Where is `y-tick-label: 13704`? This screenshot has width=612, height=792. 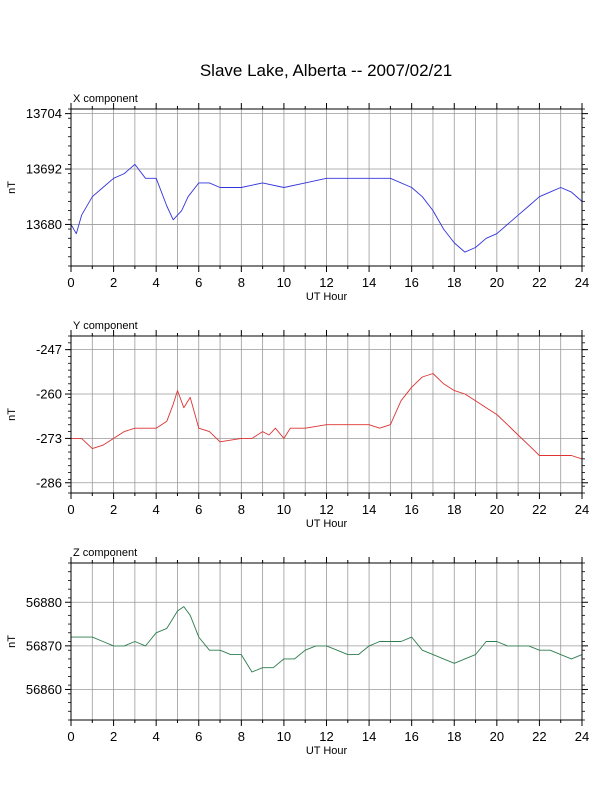
y-tick-label: 13704 is located at coordinates (44, 113).